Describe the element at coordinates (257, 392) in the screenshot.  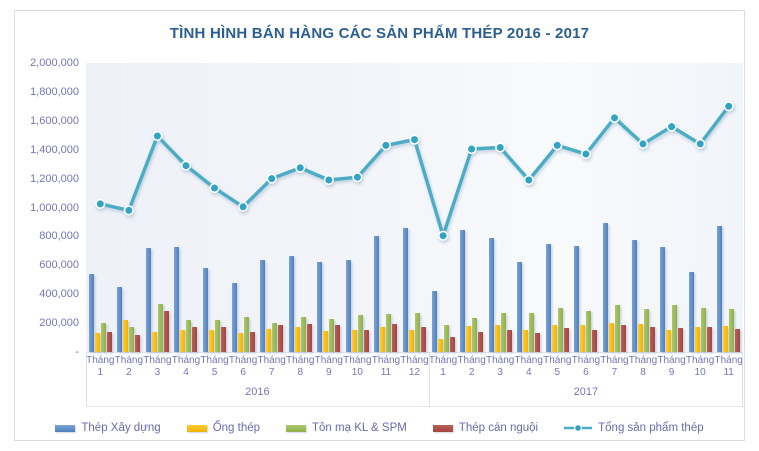
I see `x-axis-year-label: 2016` at that location.